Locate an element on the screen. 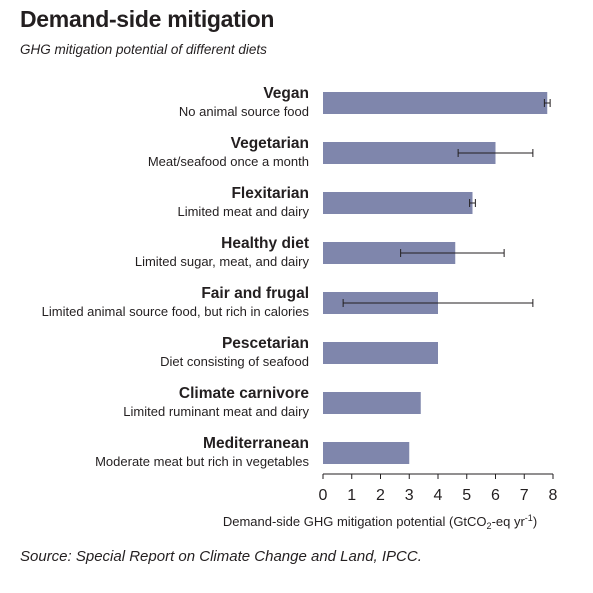 This screenshot has height=593, width=593. category-description-1: Meat/seafood once a month is located at coordinates (228, 161).